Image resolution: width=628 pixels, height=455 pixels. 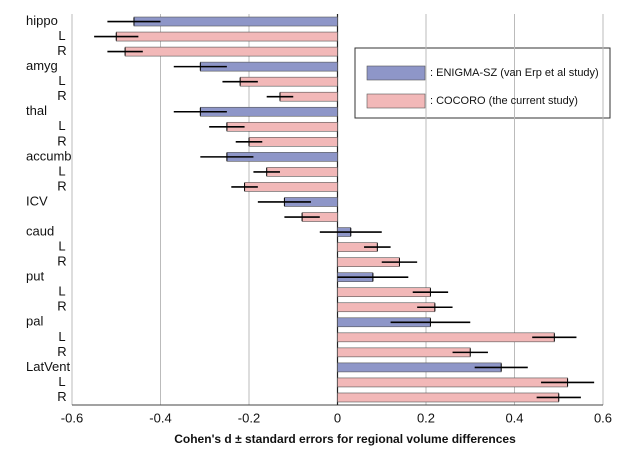 I want to click on y-tick-label: thal, so click(x=36, y=110).